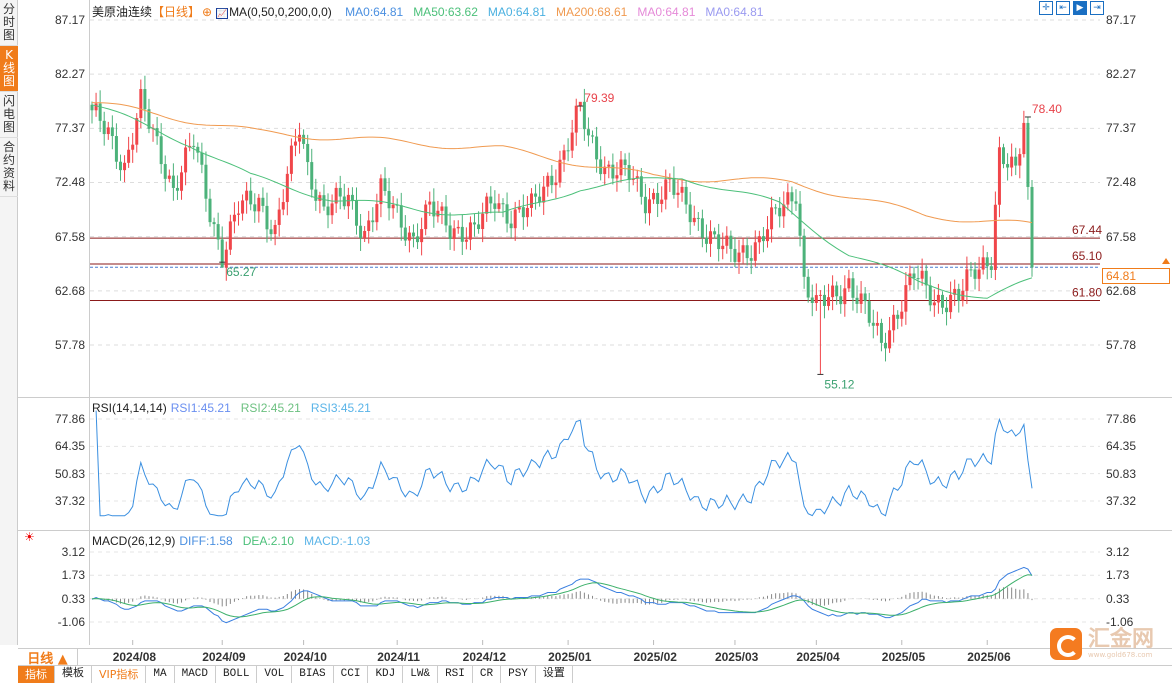  What do you see at coordinates (554, 674) in the screenshot?
I see `indicator-button-14: 设置` at bounding box center [554, 674].